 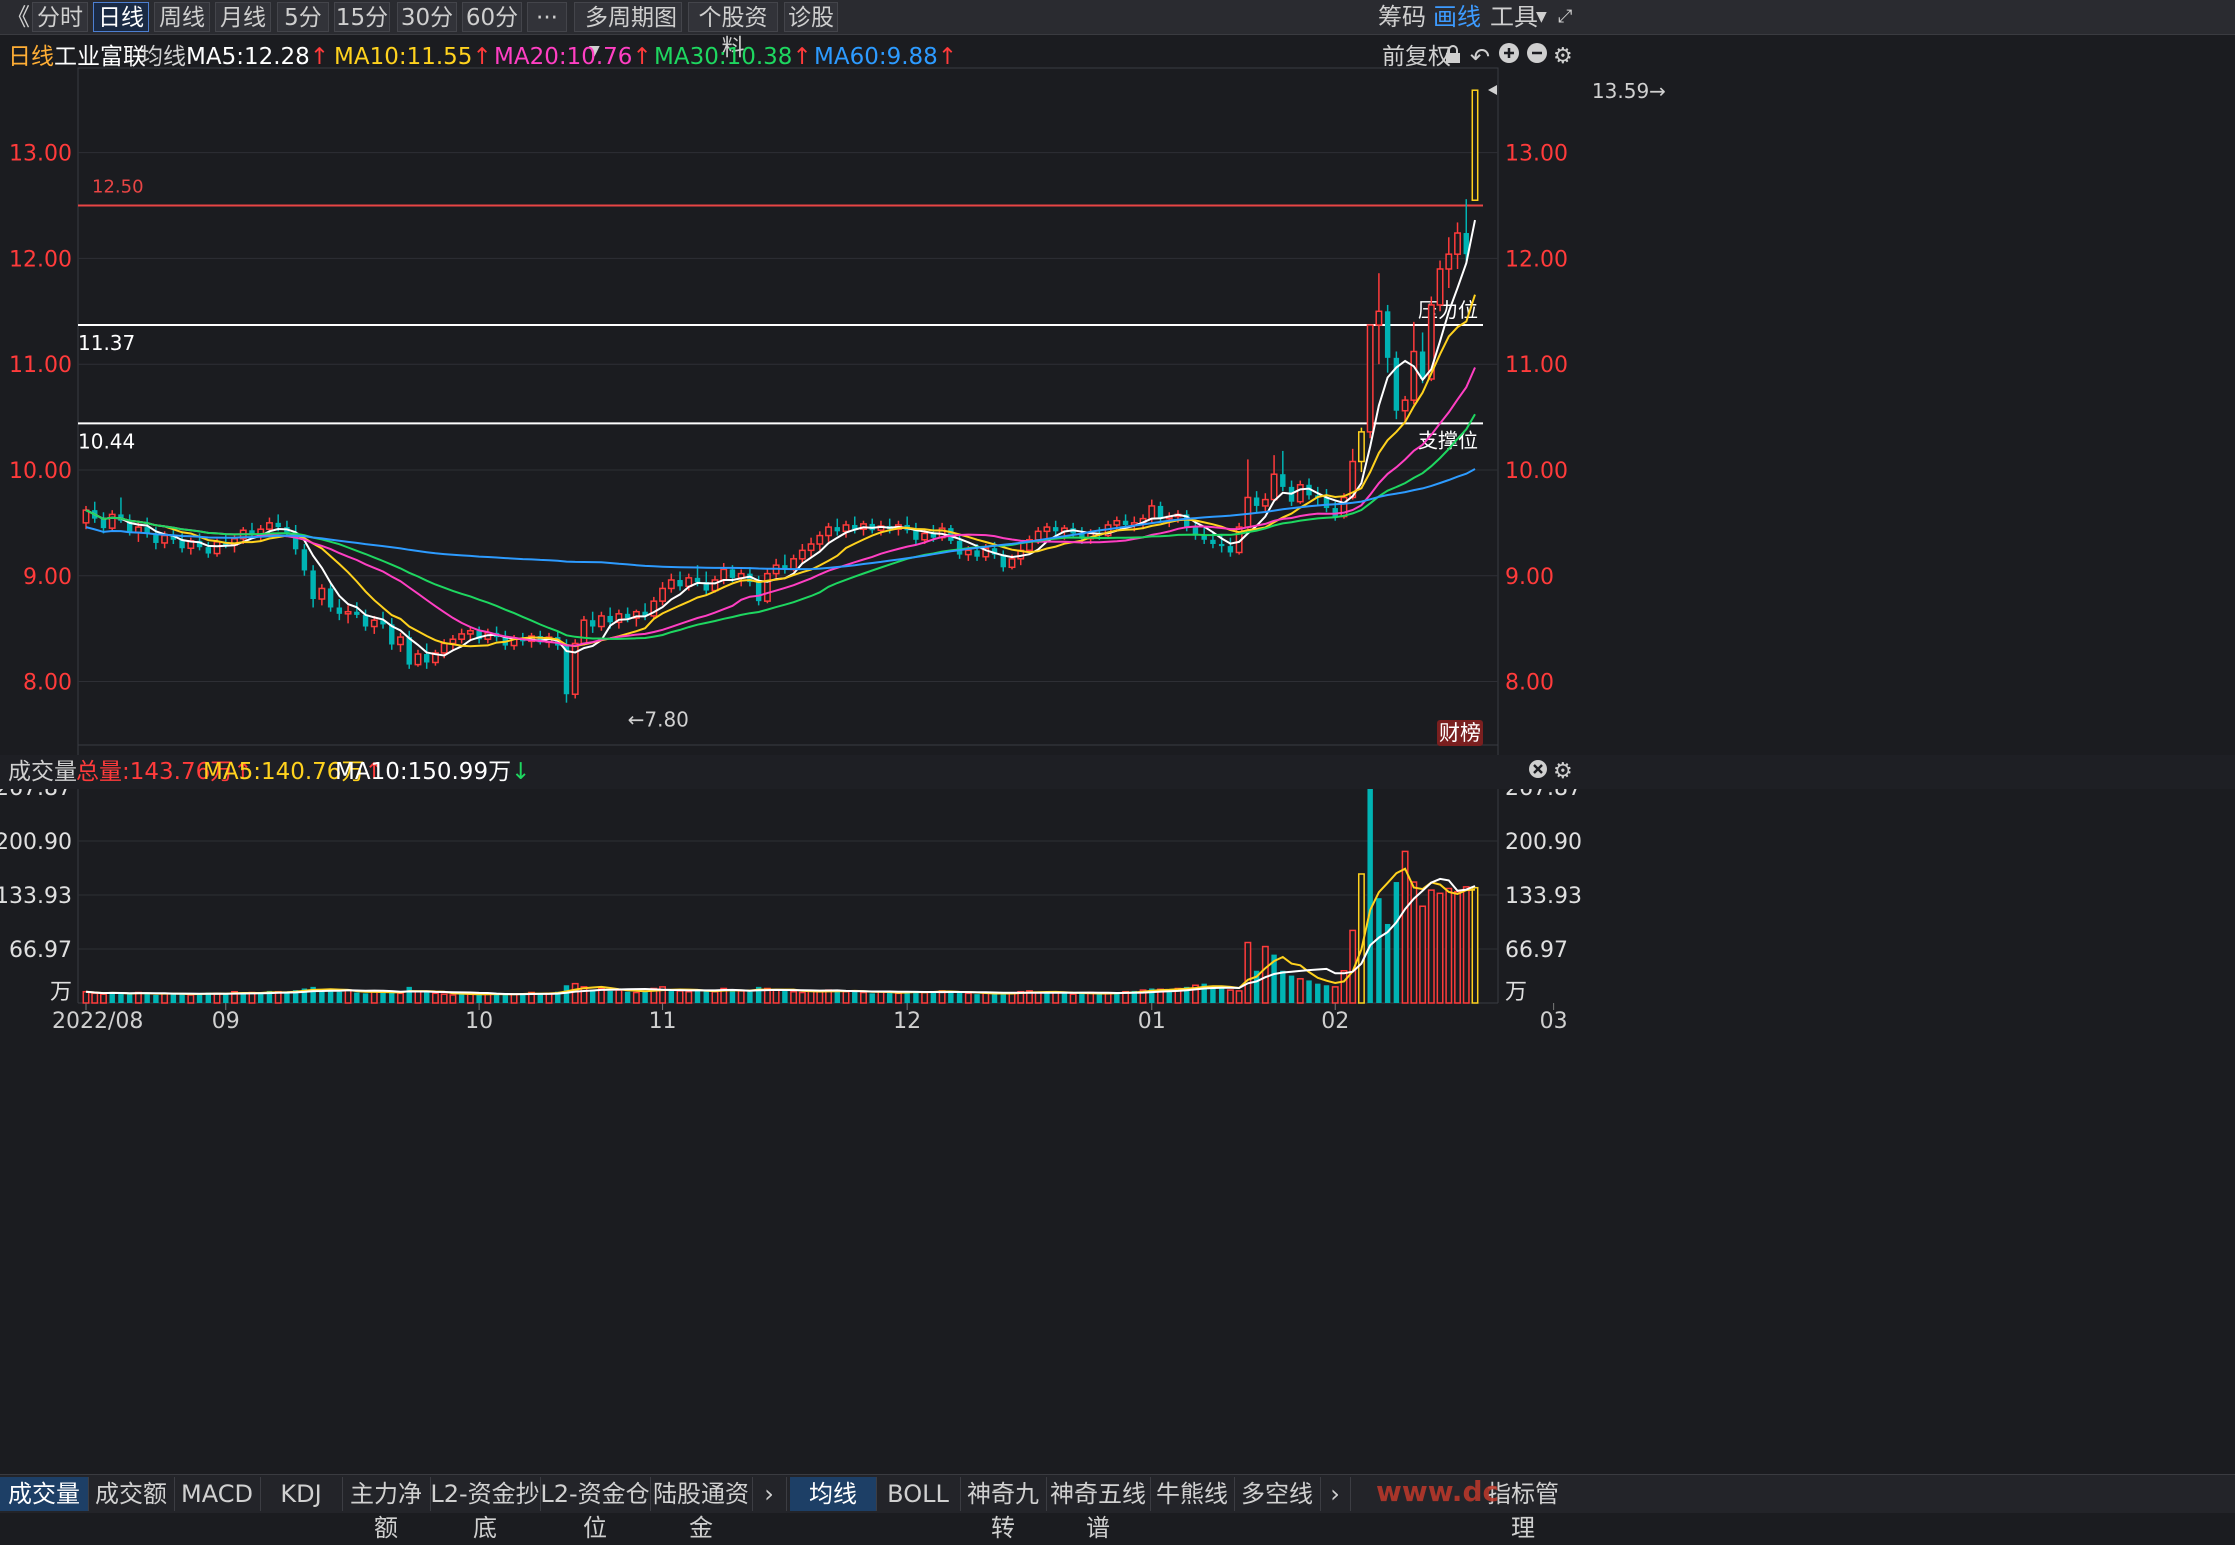 What do you see at coordinates (1098, 1509) in the screenshot?
I see `tab-five-lines: 神奇五线谱` at bounding box center [1098, 1509].